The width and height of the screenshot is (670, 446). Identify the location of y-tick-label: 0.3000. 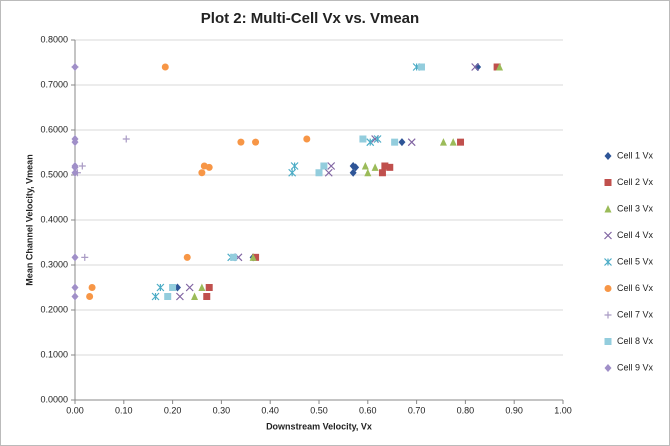
(54, 264).